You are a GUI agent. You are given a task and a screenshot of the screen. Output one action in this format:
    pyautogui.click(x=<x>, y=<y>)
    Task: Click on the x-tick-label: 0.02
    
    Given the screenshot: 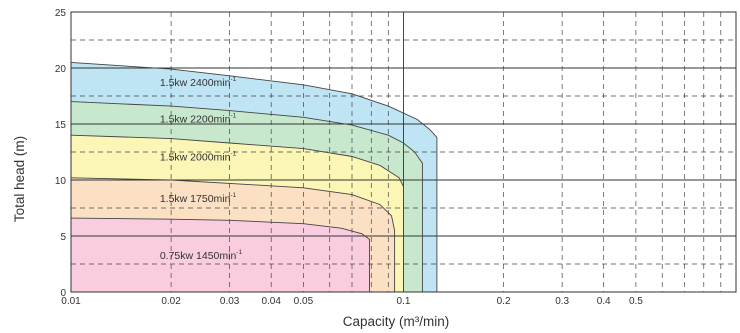 What is the action you would take?
    pyautogui.click(x=171, y=301)
    